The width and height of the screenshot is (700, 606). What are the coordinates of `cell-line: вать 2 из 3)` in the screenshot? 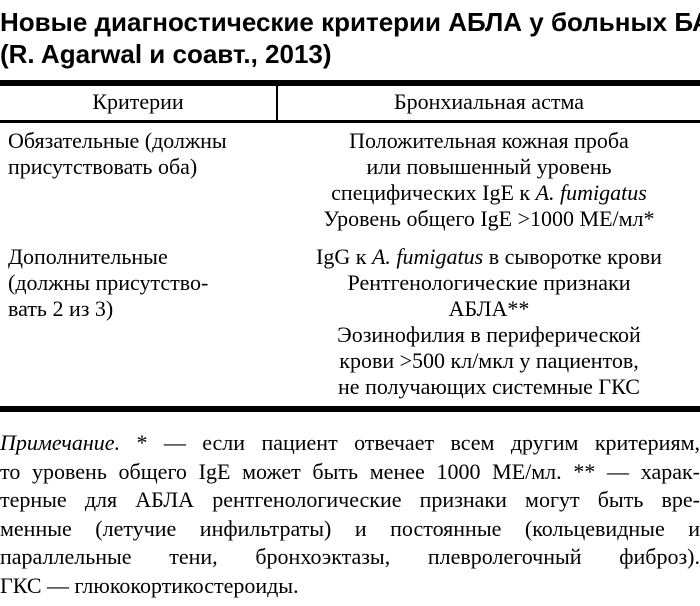 It's located at (61, 308).